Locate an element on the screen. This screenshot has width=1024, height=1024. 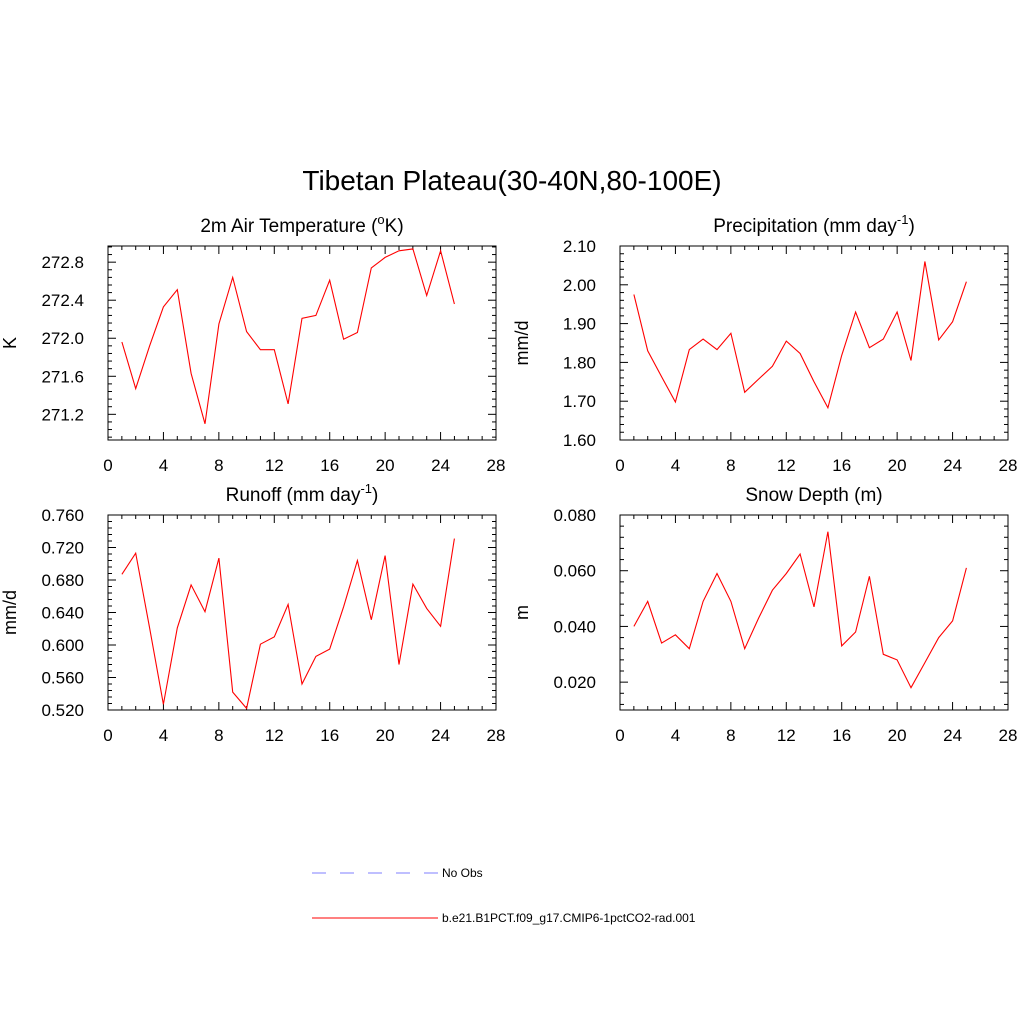
y-tick-label: 0.600 is located at coordinates (62, 645).